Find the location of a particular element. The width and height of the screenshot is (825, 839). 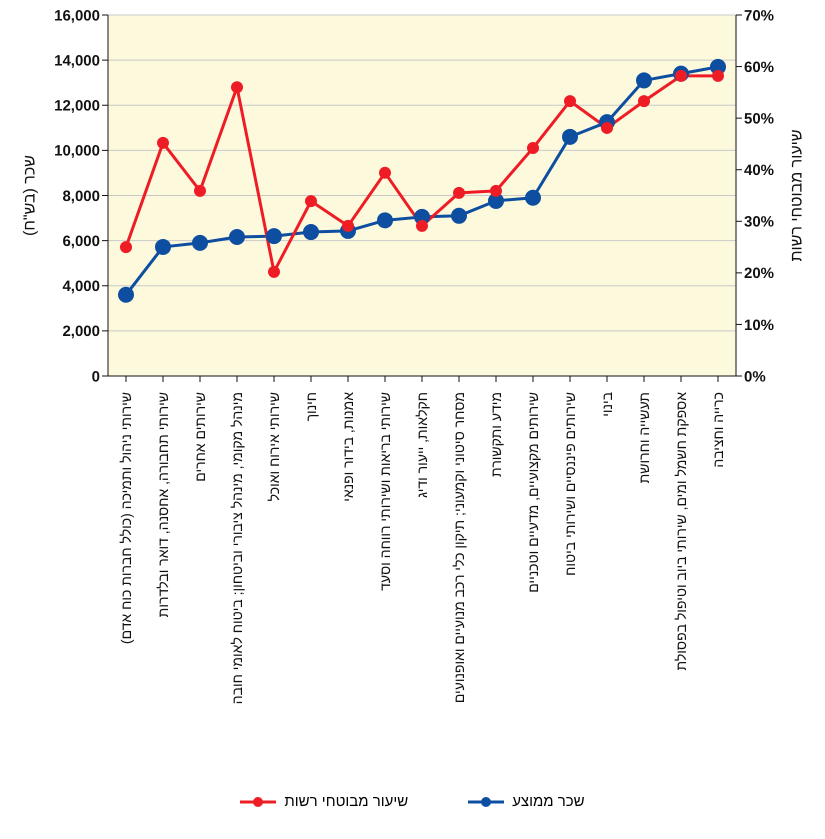

x-tick-label: שירותים פיננסיים ושירותי ביטוח is located at coordinates (570, 484).